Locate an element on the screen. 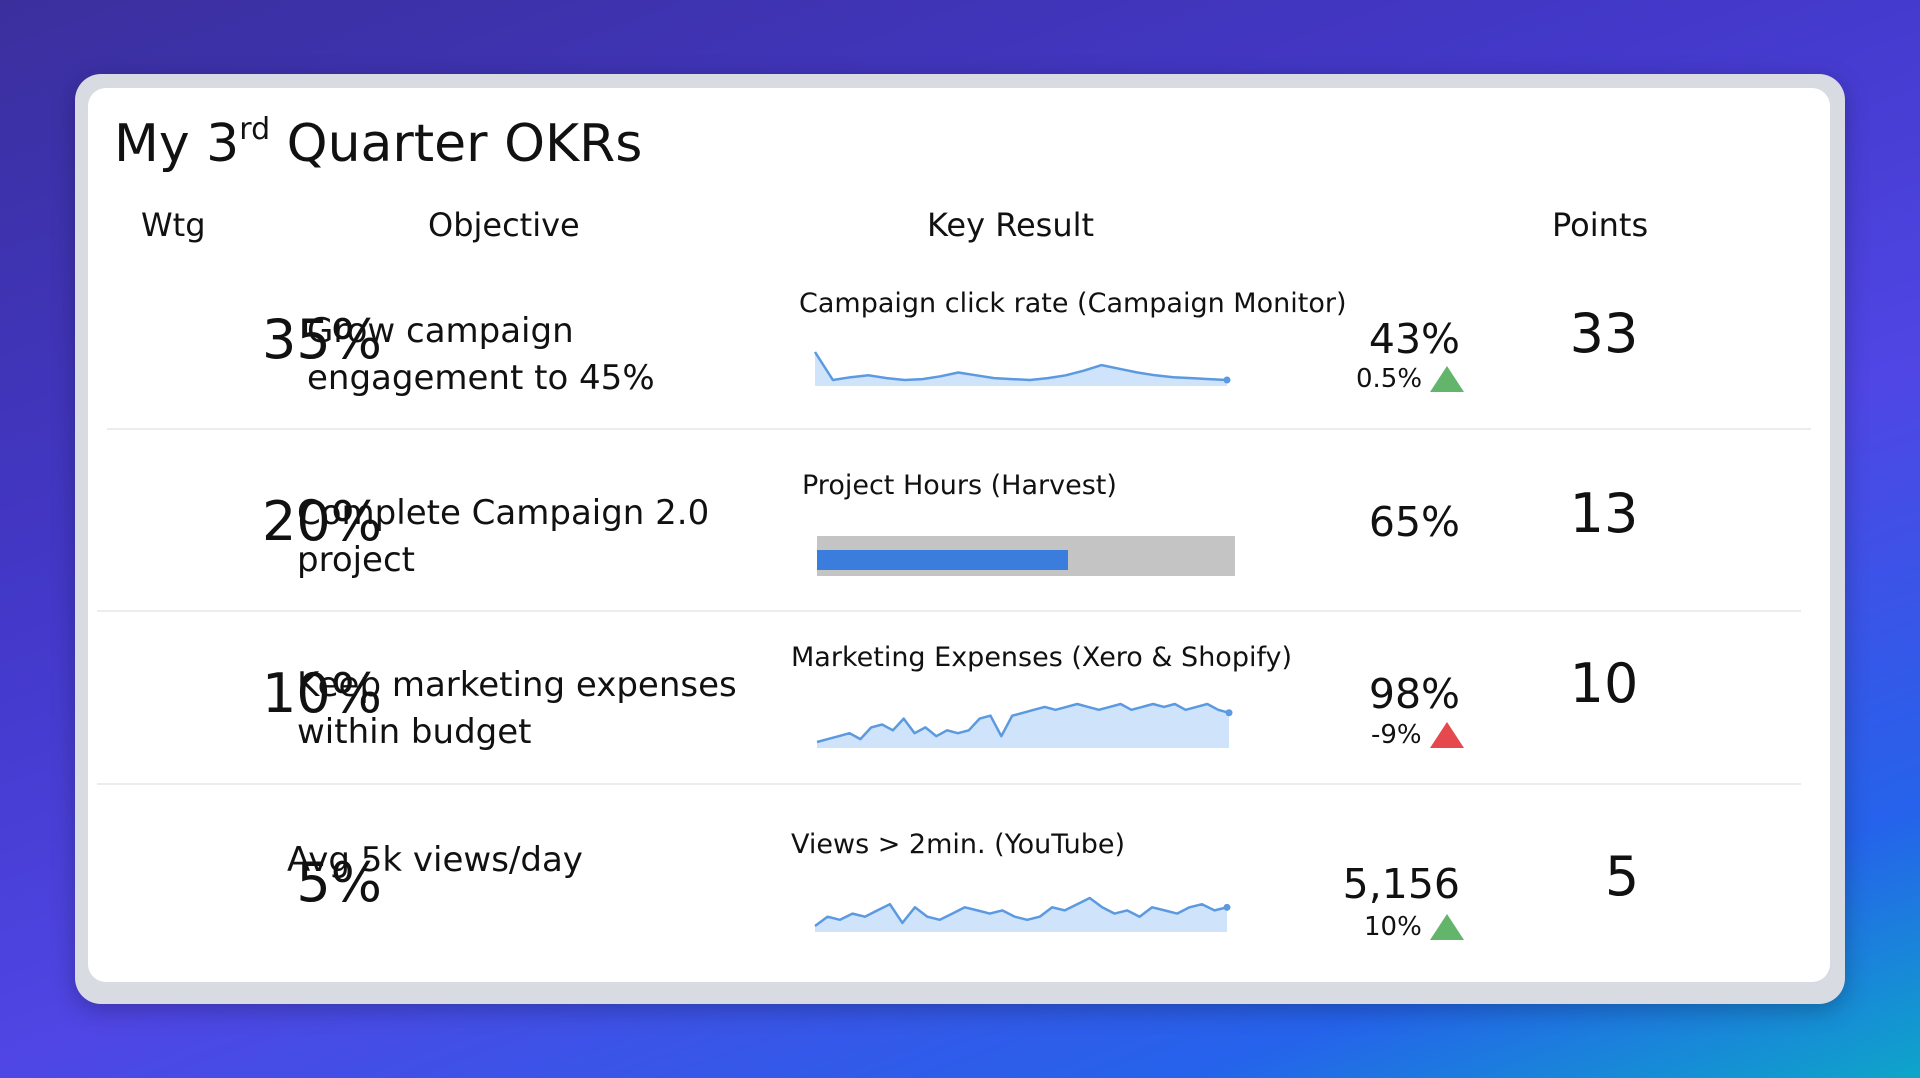 Image resolution: width=1920 pixels, height=1078 pixels. key-result-label: Campaign click rate (Campaign Monitor) is located at coordinates (1073, 303).